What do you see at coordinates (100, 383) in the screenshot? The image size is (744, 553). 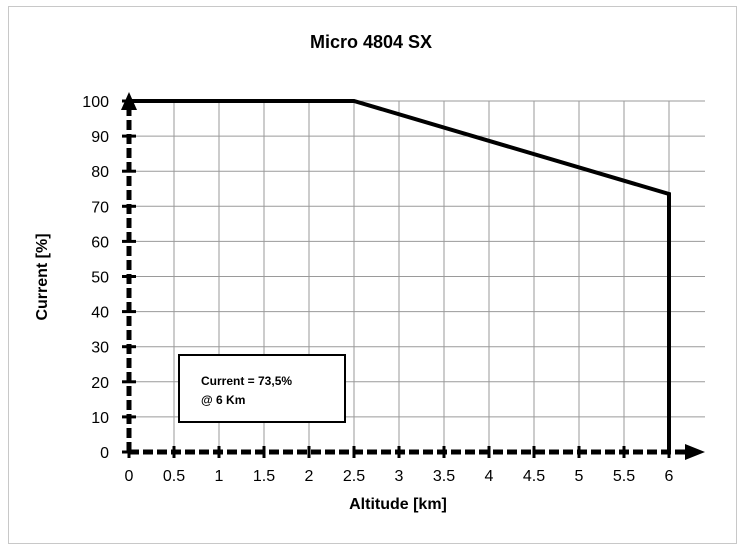 I see `y-tick-label: 20` at bounding box center [100, 383].